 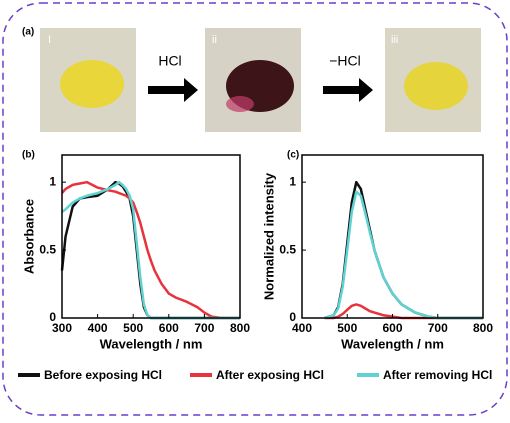 I want to click on x-tick-label: 300, so click(x=62, y=328).